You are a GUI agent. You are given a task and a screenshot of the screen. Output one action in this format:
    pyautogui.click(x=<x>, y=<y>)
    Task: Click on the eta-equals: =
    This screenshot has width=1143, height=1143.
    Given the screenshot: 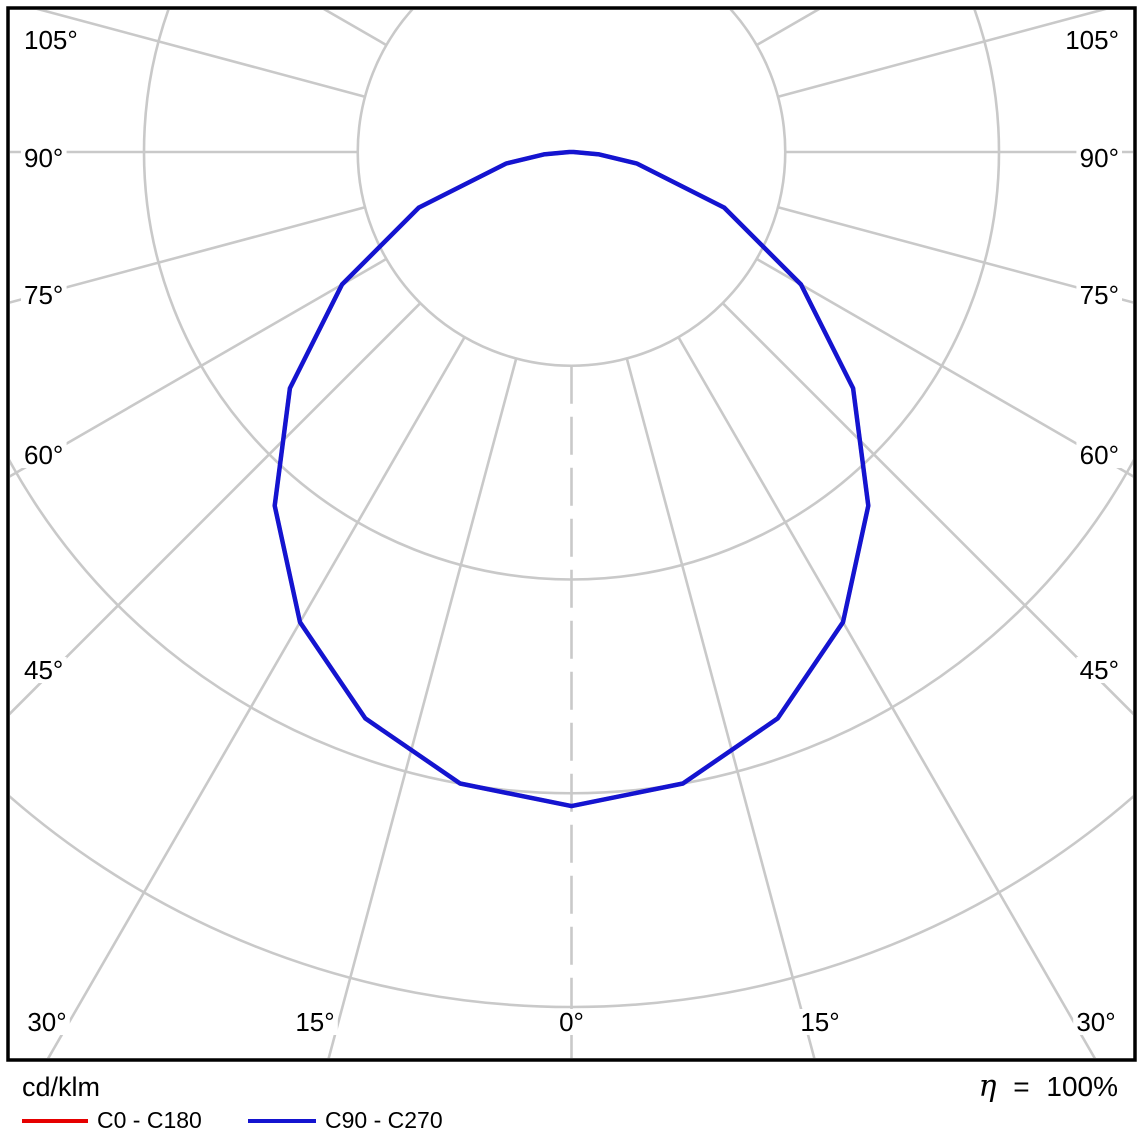 What is the action you would take?
    pyautogui.click(x=1021, y=1086)
    